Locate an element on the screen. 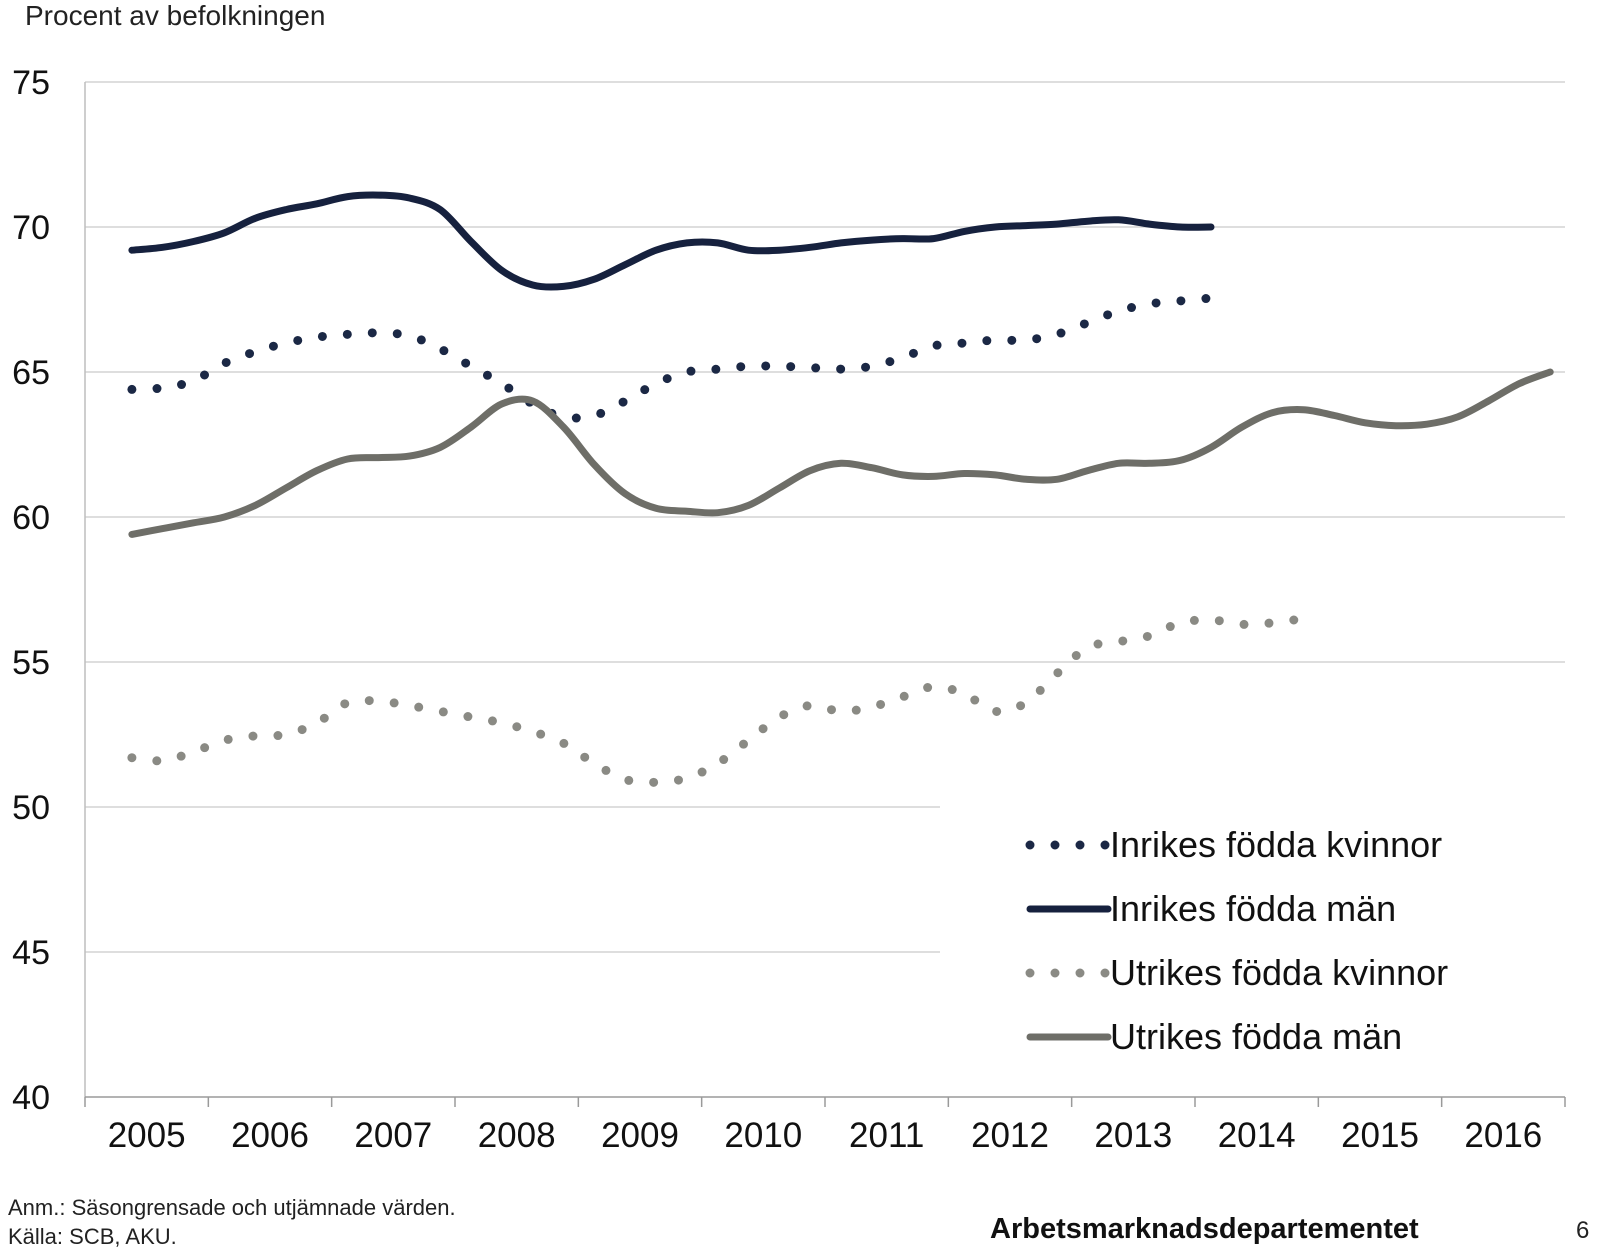 The image size is (1600, 1251). x-tick-label: 2013 is located at coordinates (1133, 1135).